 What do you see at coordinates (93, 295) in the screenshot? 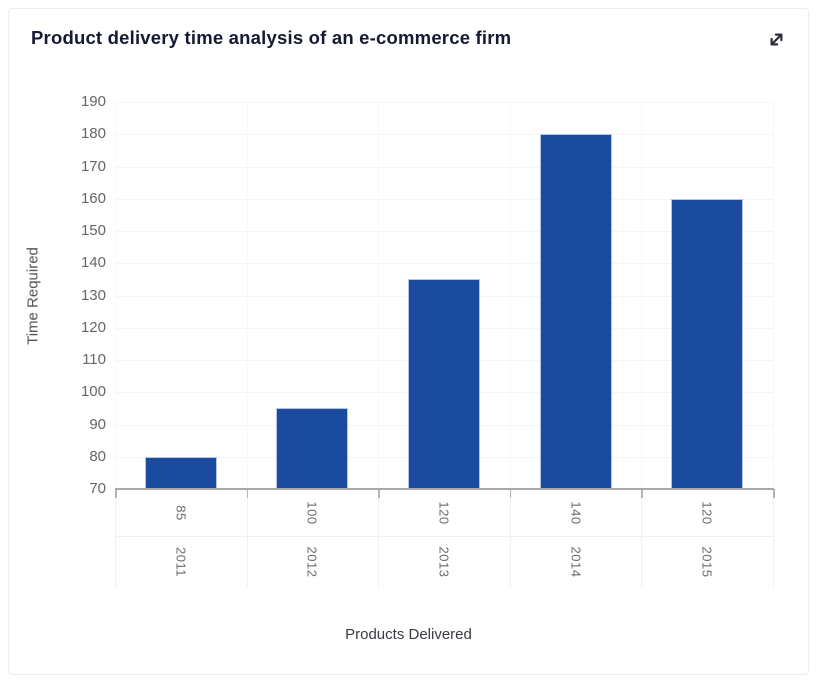
I see `y-tick-label: 130` at bounding box center [93, 295].